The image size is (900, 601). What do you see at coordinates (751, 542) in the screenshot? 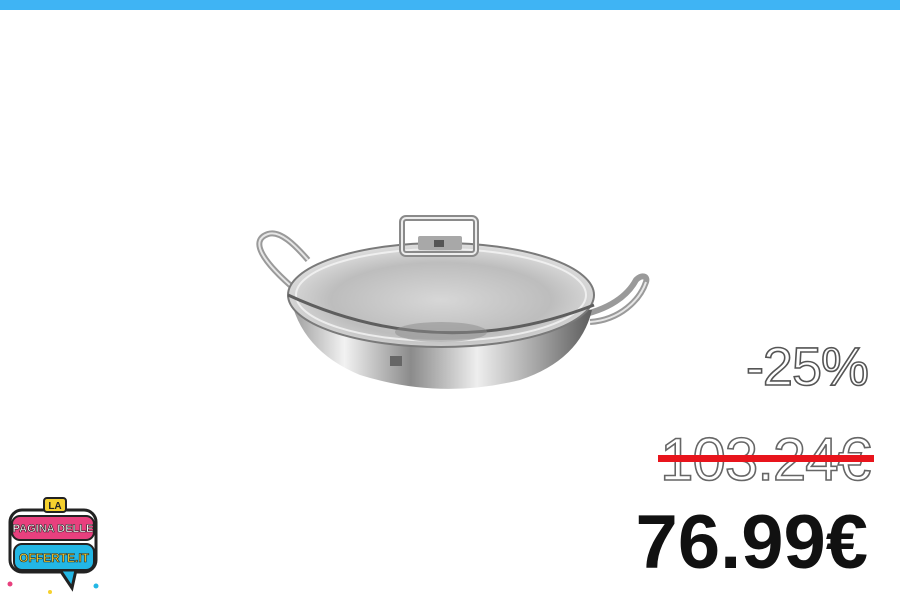
I see `new-price: 76.99€` at bounding box center [751, 542].